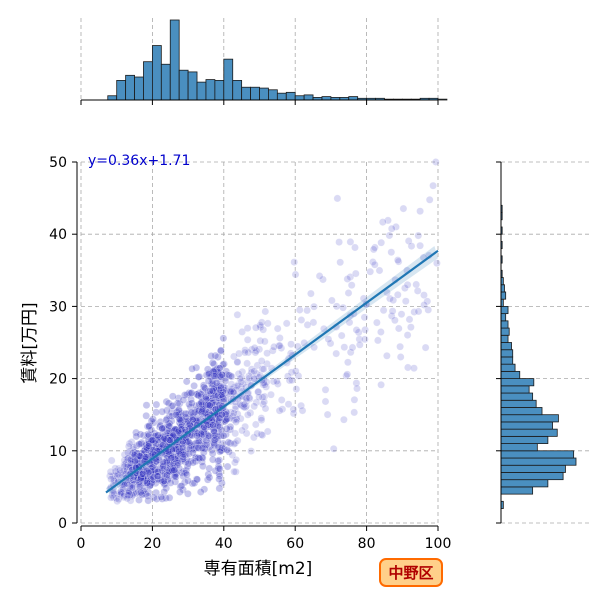  What do you see at coordinates (538, 342) in the screenshot?
I see `y-marginal-histogram` at bounding box center [538, 342].